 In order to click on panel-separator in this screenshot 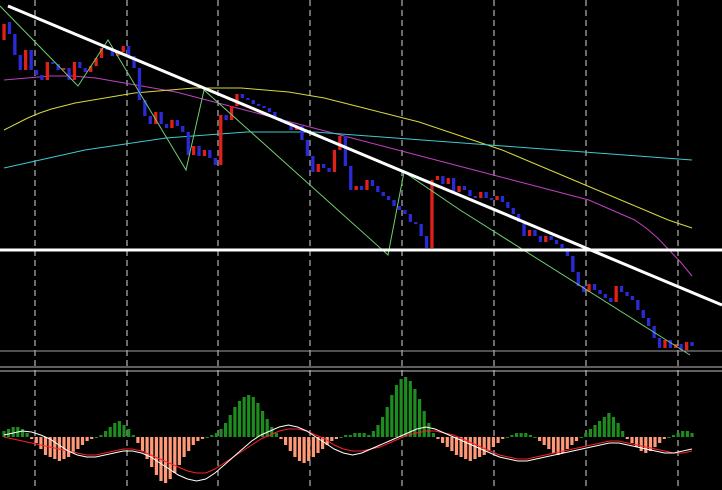, I will do `click(361, 369)`.